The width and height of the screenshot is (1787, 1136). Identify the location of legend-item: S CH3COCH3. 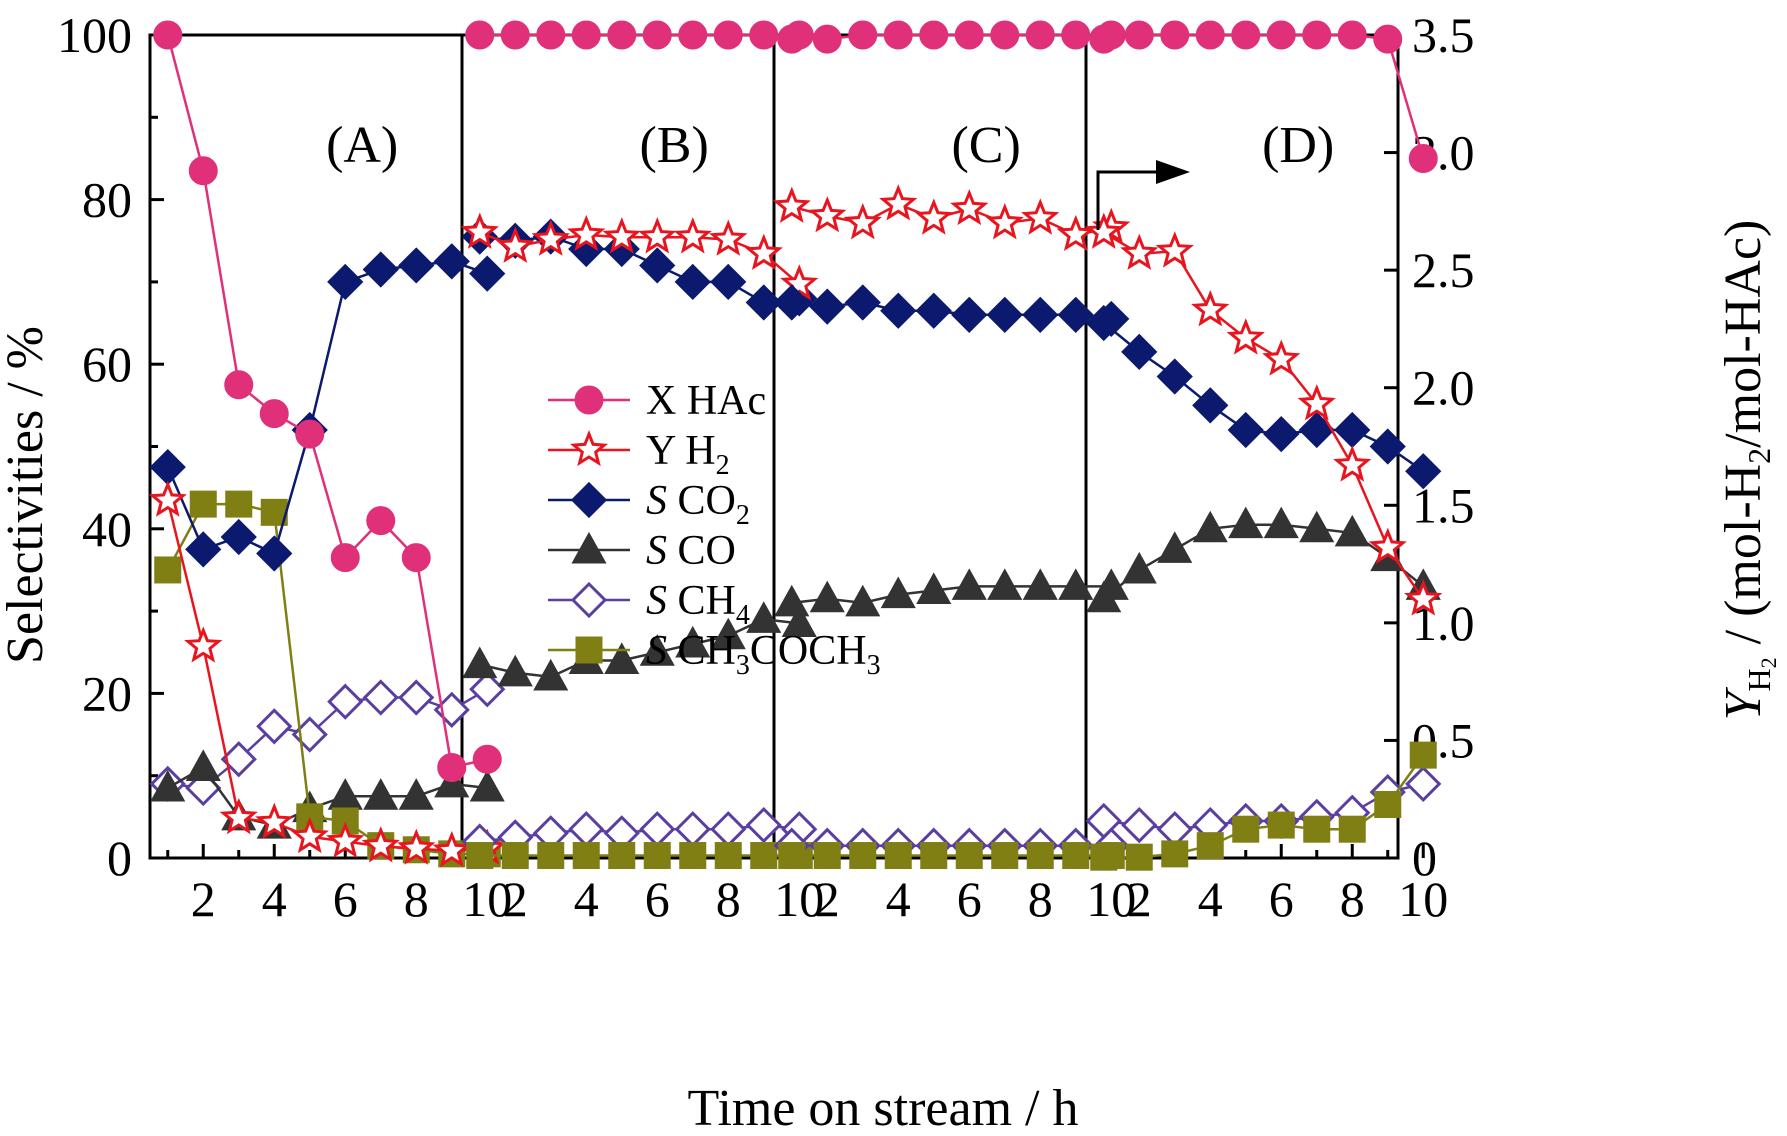
(714, 654).